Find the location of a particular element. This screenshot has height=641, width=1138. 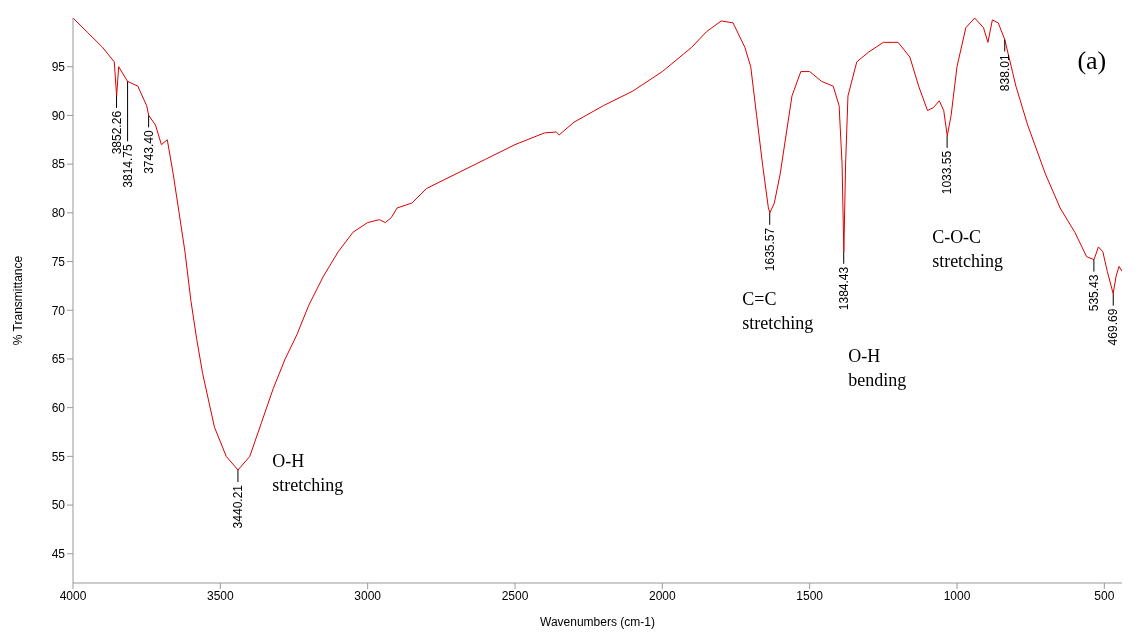

y-tick-label: 70 is located at coordinates (58, 310).